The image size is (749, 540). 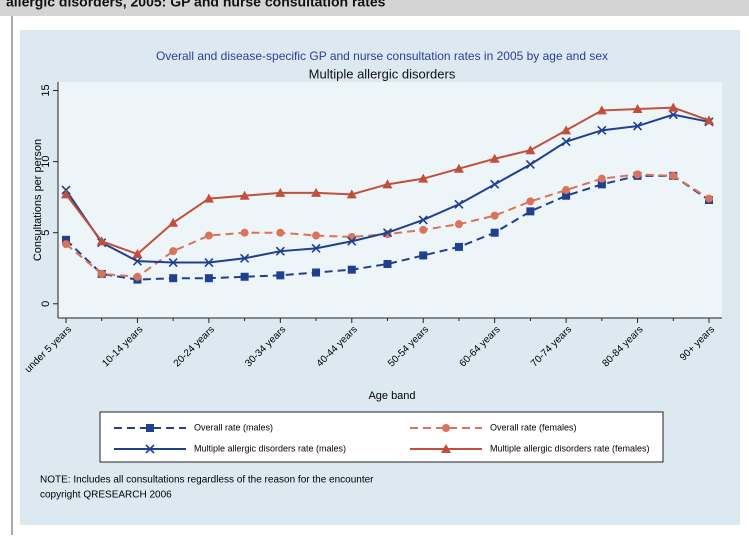 What do you see at coordinates (391, 396) in the screenshot?
I see `x-axis-label: Age band` at bounding box center [391, 396].